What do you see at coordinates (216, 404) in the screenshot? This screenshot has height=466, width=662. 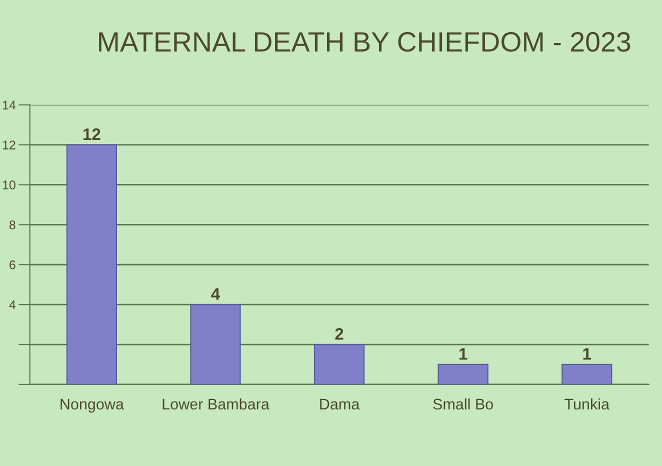 I see `x-tick-label: Lower Bambara` at bounding box center [216, 404].